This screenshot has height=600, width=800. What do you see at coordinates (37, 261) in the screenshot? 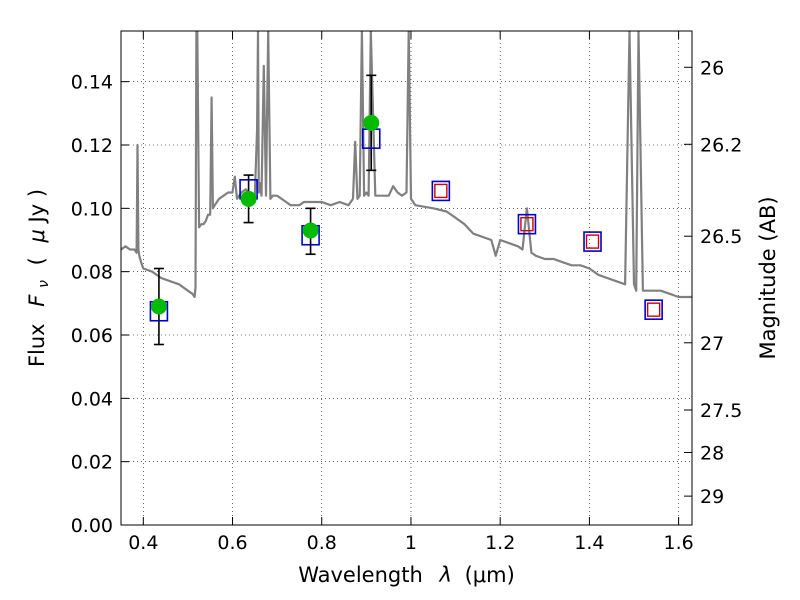
I see `y-axis-label-paren: (` at bounding box center [37, 261].